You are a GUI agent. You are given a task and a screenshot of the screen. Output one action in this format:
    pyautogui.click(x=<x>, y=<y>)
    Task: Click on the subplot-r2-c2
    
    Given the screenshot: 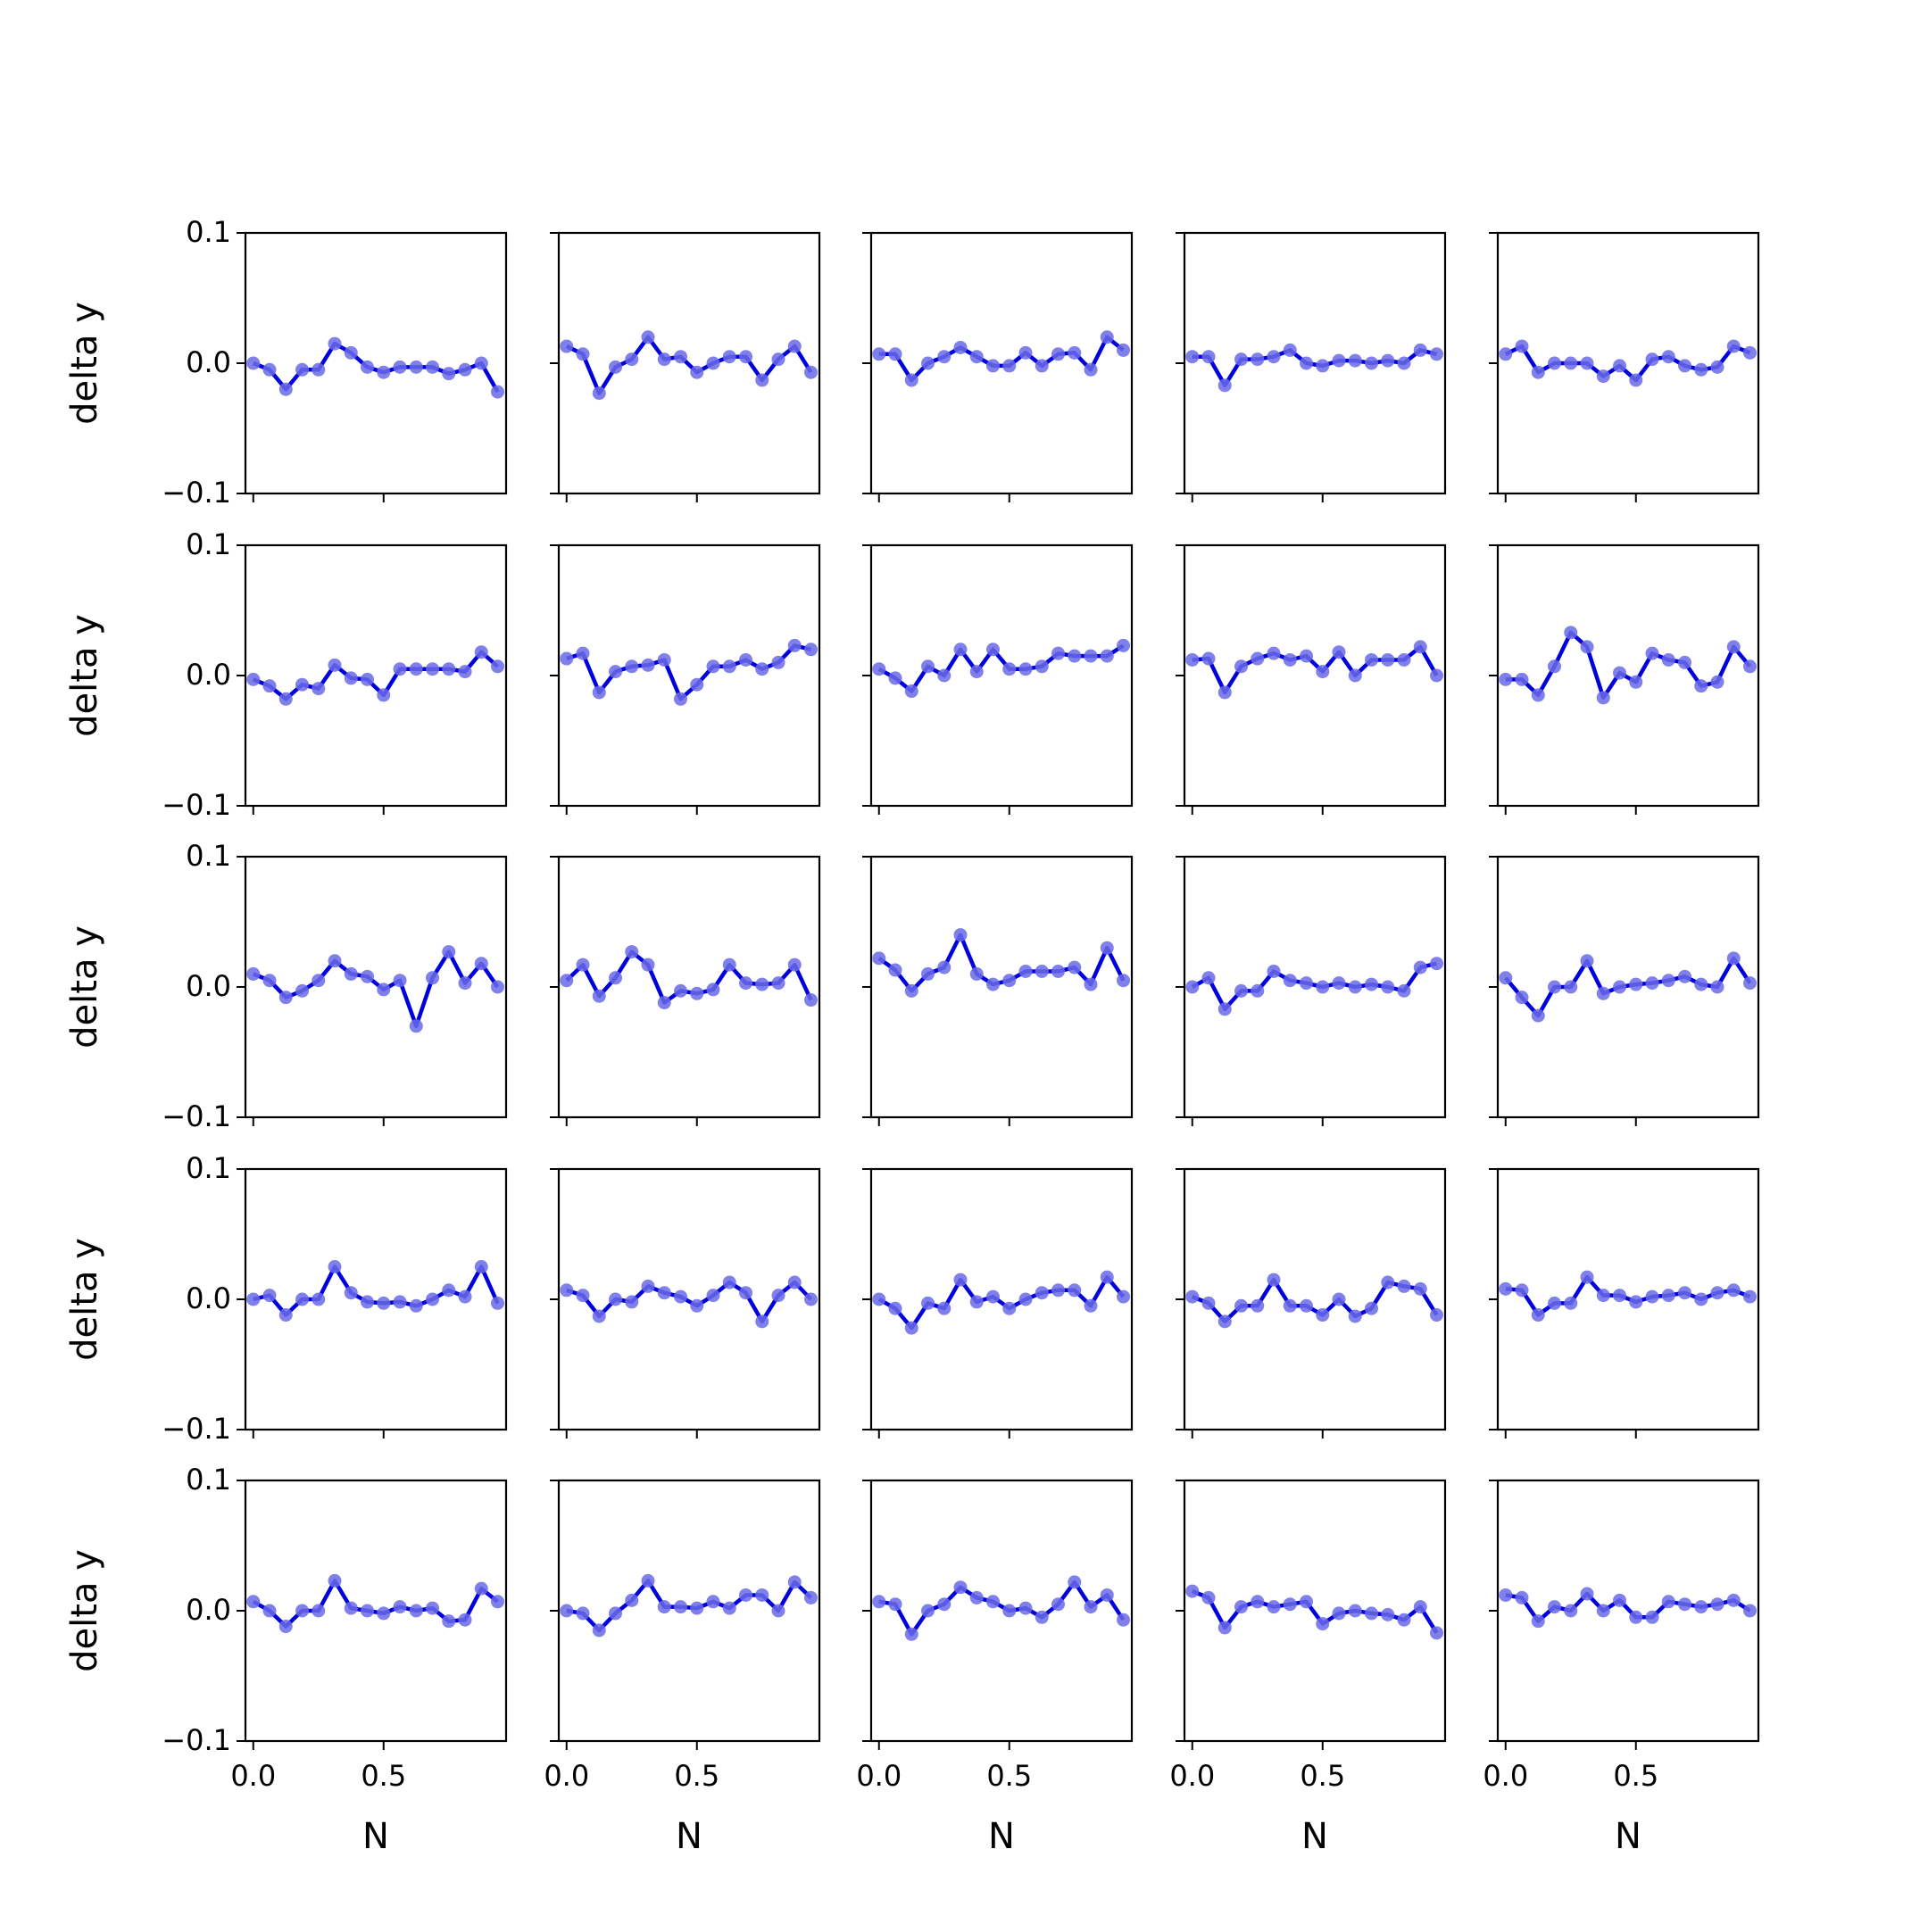 What is the action you would take?
    pyautogui.click(x=685, y=679)
    